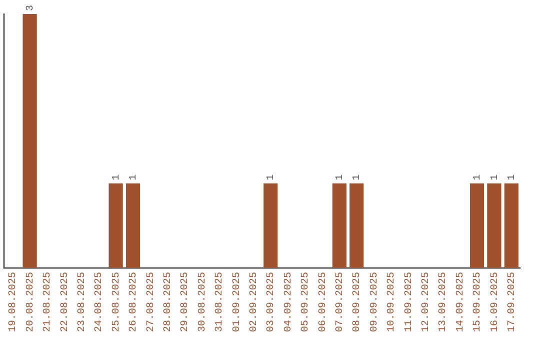  What do you see at coordinates (100, 302) in the screenshot?
I see `x-tick-label: 24.08.2025` at bounding box center [100, 302].